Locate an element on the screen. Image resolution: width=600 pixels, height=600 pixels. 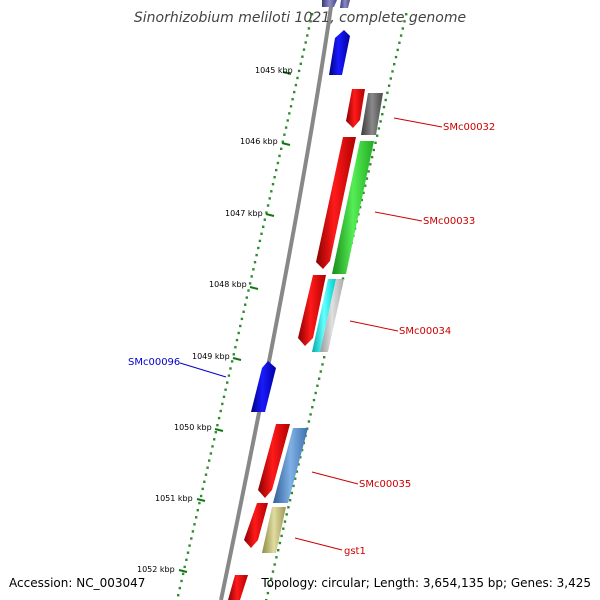
tick-label-1049: 1049 kbp is located at coordinates (211, 356).